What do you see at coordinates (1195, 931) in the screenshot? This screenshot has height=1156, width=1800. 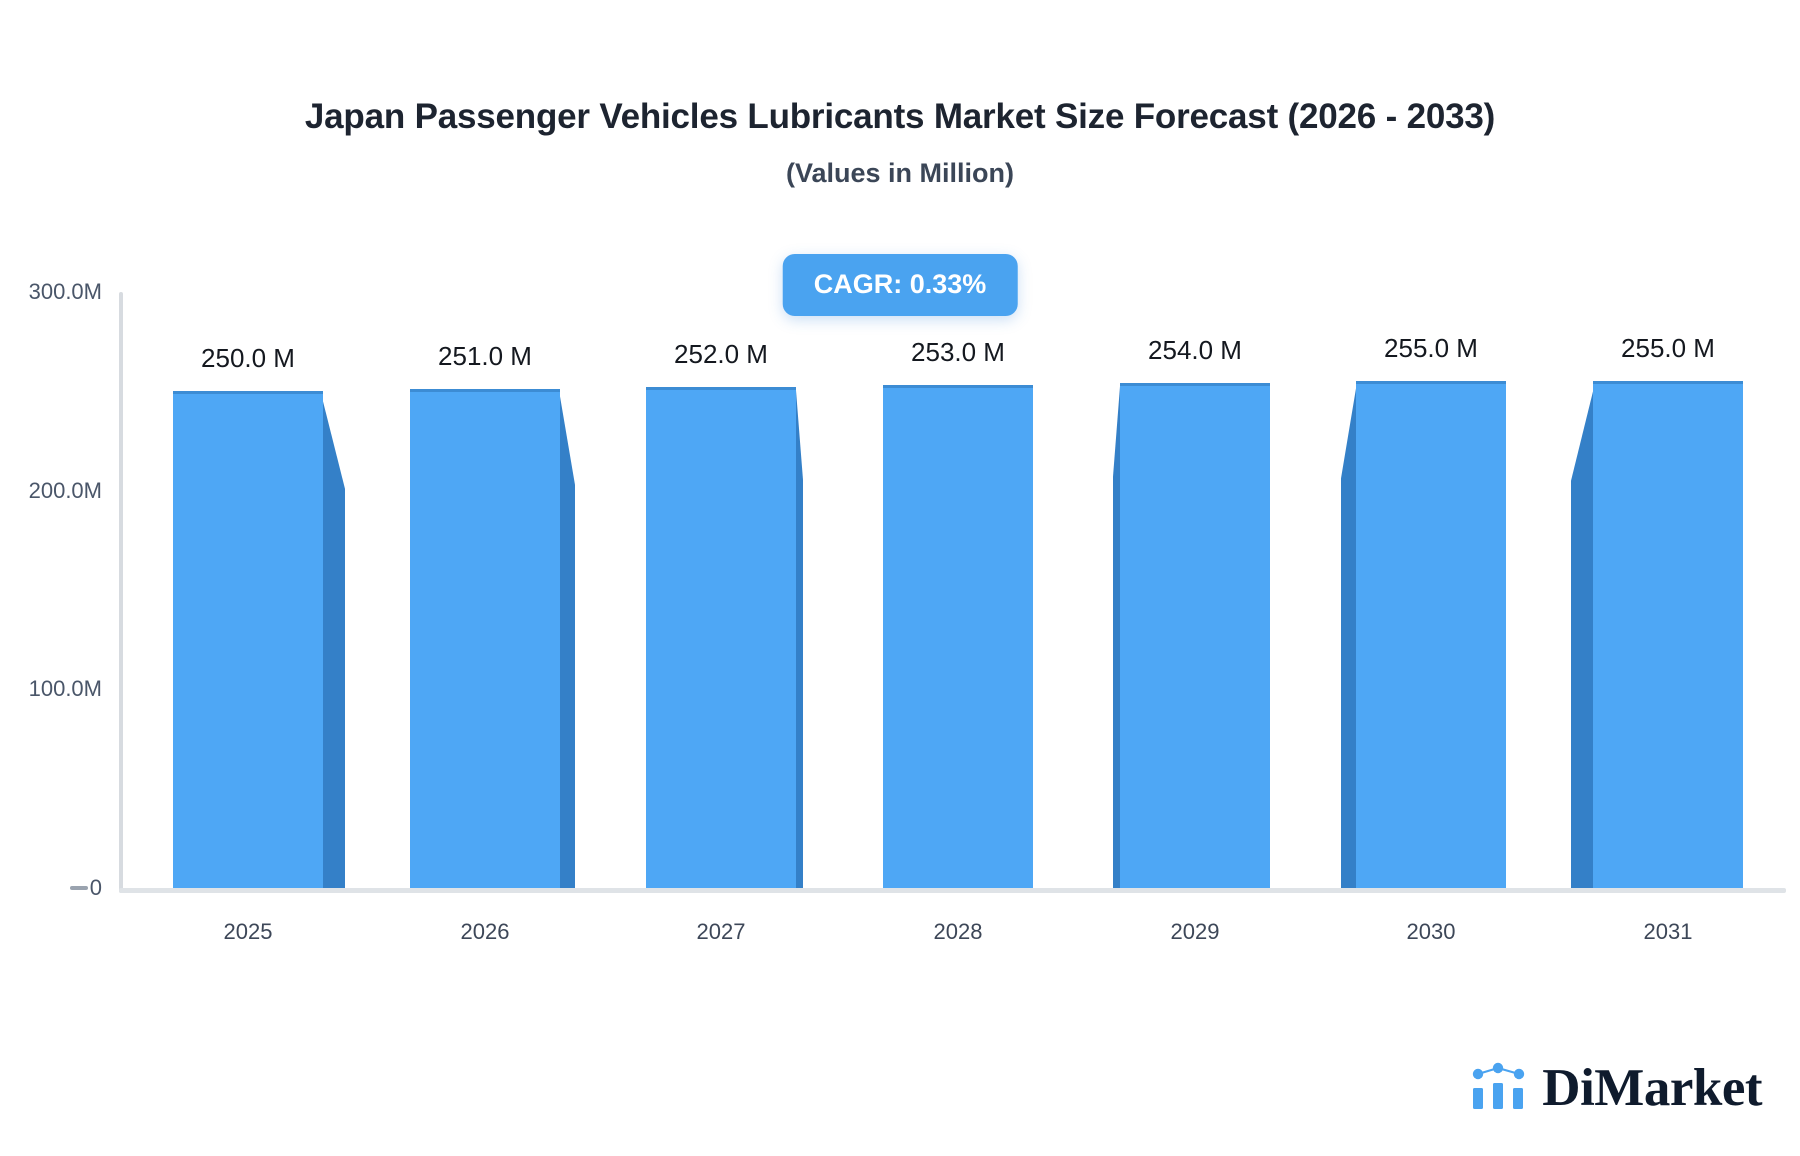 I see `x-axis-label-2029: 2029` at bounding box center [1195, 931].